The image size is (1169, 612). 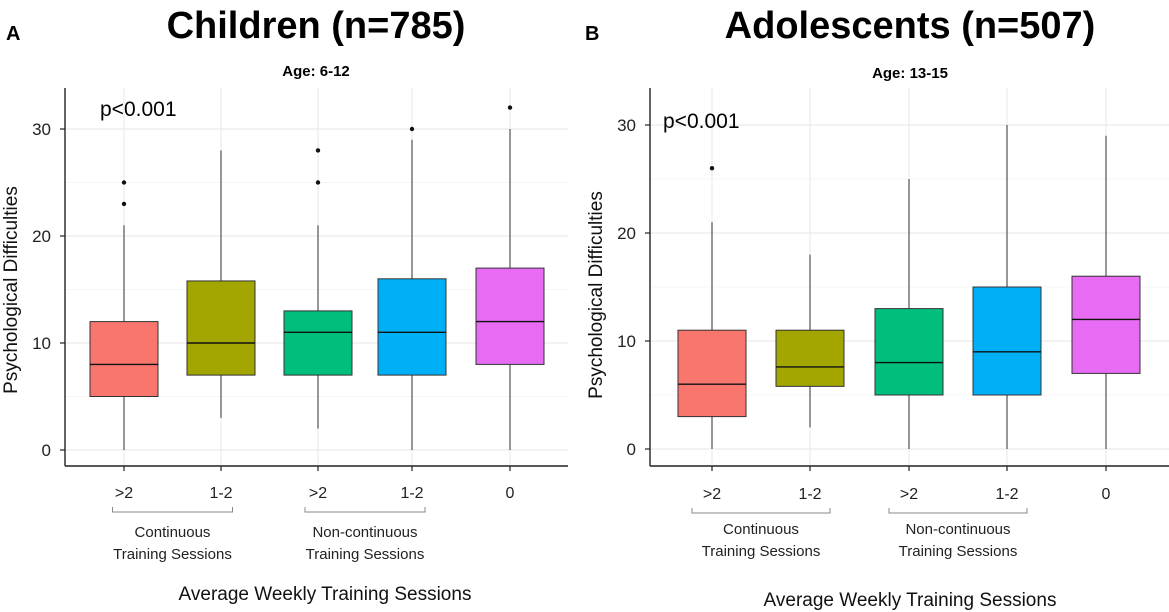 What do you see at coordinates (910, 600) in the screenshot?
I see `x-axis-label-b: Average Weekly Training Sessions` at bounding box center [910, 600].